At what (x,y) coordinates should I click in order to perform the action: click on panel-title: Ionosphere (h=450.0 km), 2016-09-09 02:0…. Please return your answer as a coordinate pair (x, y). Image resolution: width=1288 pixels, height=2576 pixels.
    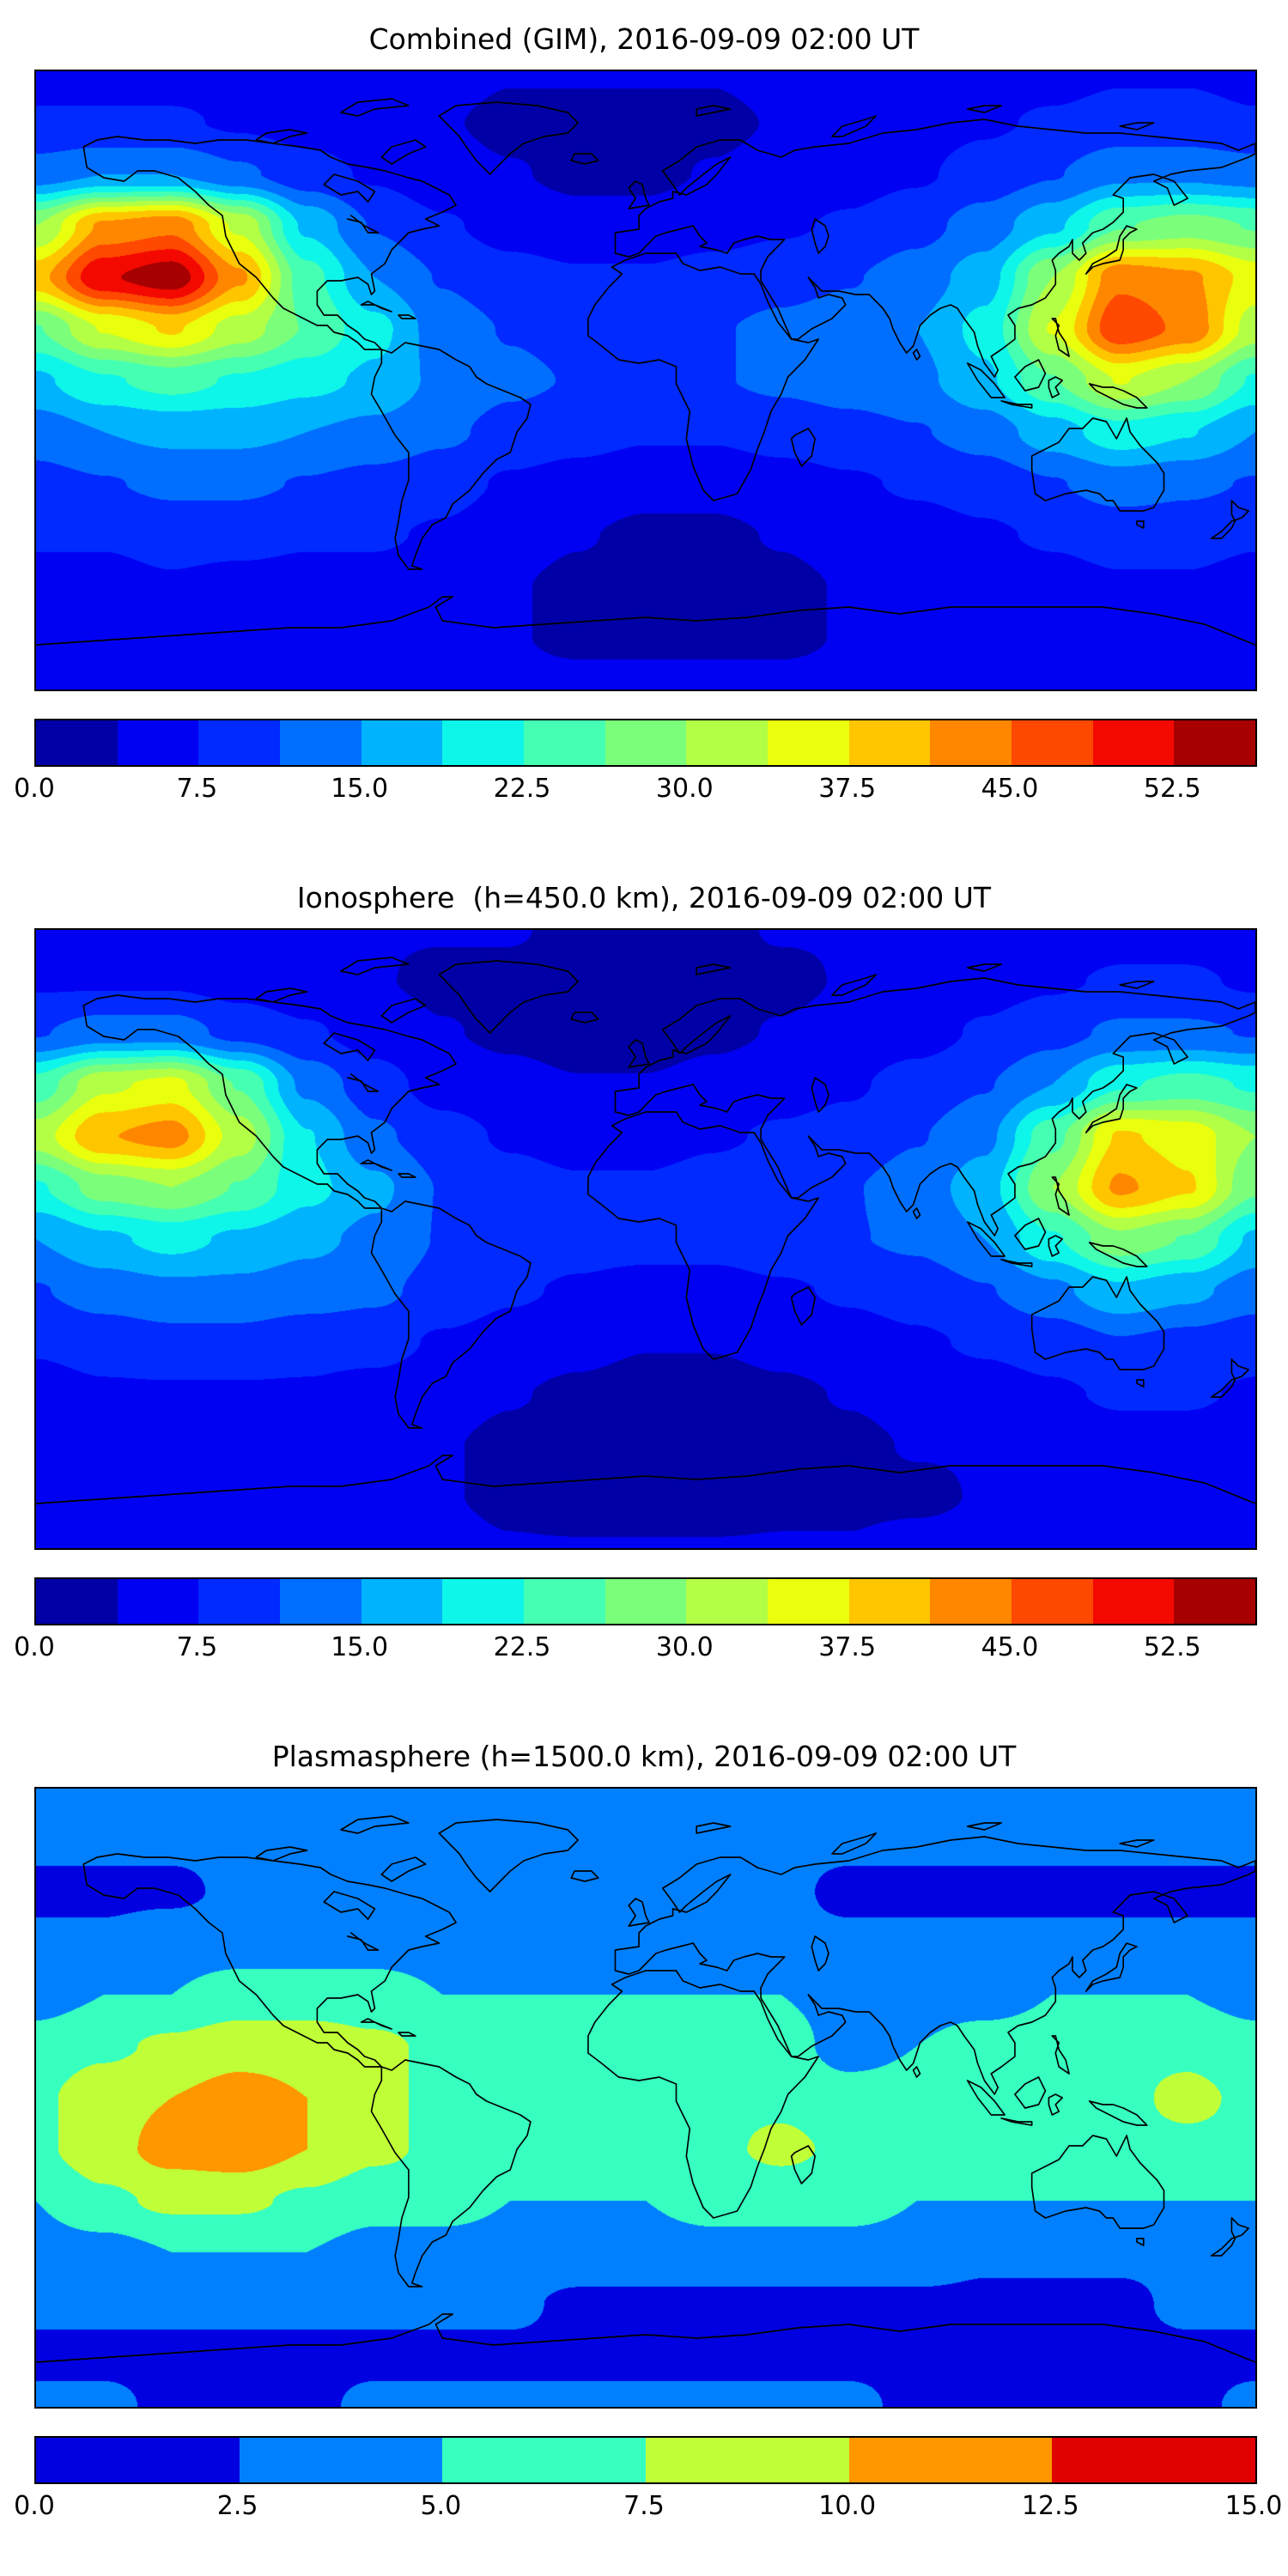
    Looking at the image, I should click on (644, 897).